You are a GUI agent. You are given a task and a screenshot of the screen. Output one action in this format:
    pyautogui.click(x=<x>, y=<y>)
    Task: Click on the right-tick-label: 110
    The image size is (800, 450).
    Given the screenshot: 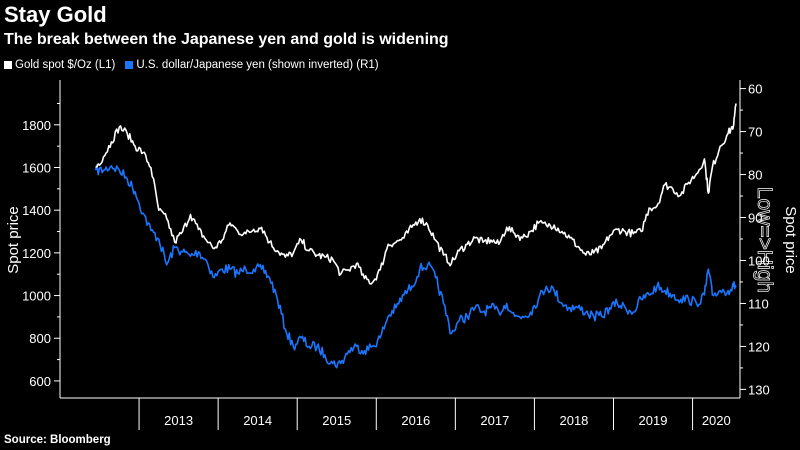 What is the action you would take?
    pyautogui.click(x=758, y=303)
    